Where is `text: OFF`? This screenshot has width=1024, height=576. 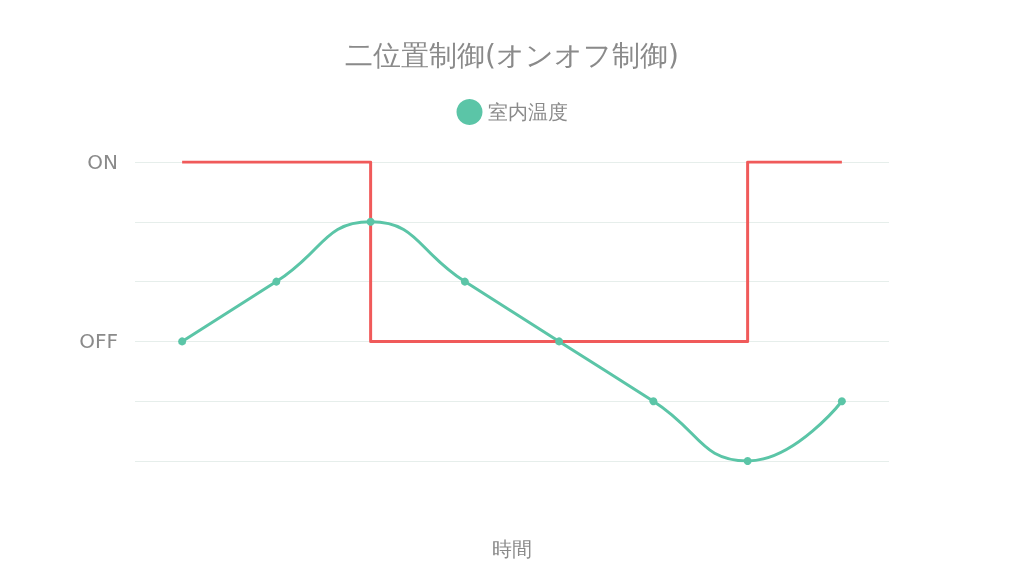
text: OFF is located at coordinates (98, 341).